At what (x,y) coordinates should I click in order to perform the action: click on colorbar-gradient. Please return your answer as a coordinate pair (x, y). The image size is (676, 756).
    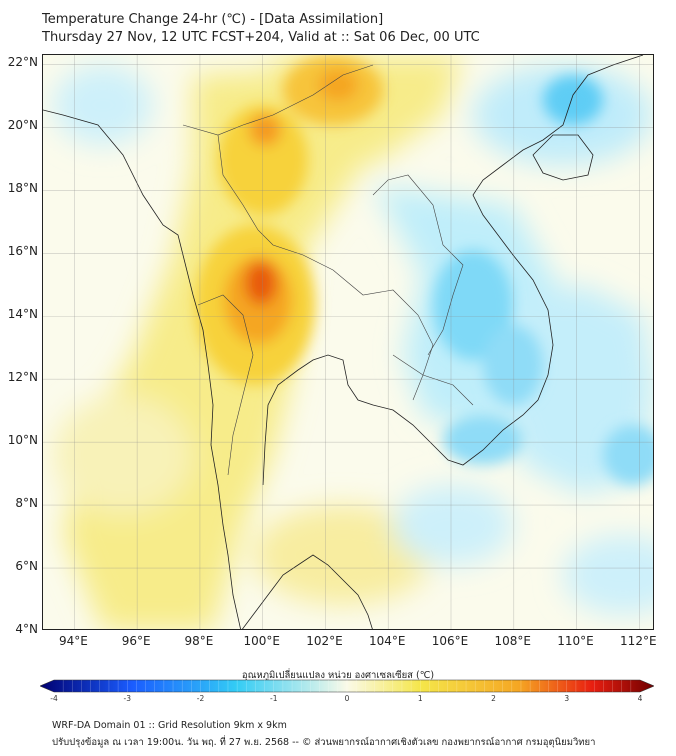
    Looking at the image, I should click on (347, 686).